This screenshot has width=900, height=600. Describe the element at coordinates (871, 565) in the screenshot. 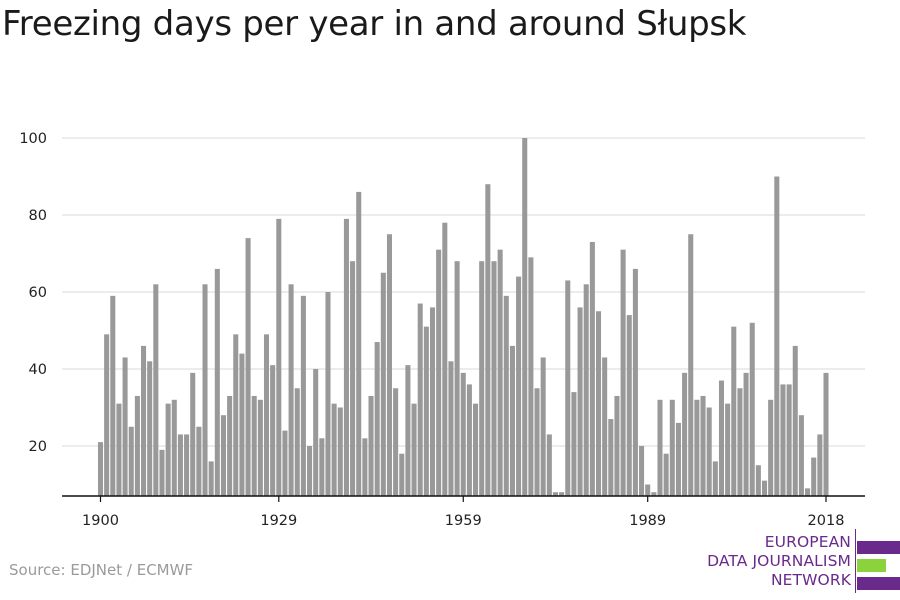

I see `logo-bar-middle` at that location.